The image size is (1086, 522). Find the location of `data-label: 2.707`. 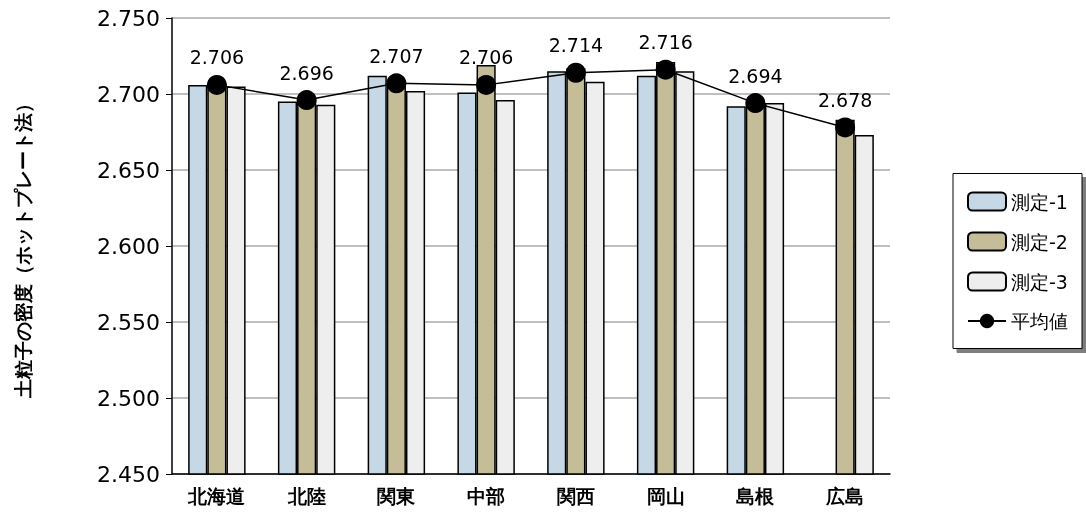

data-label: 2.707 is located at coordinates (396, 55).